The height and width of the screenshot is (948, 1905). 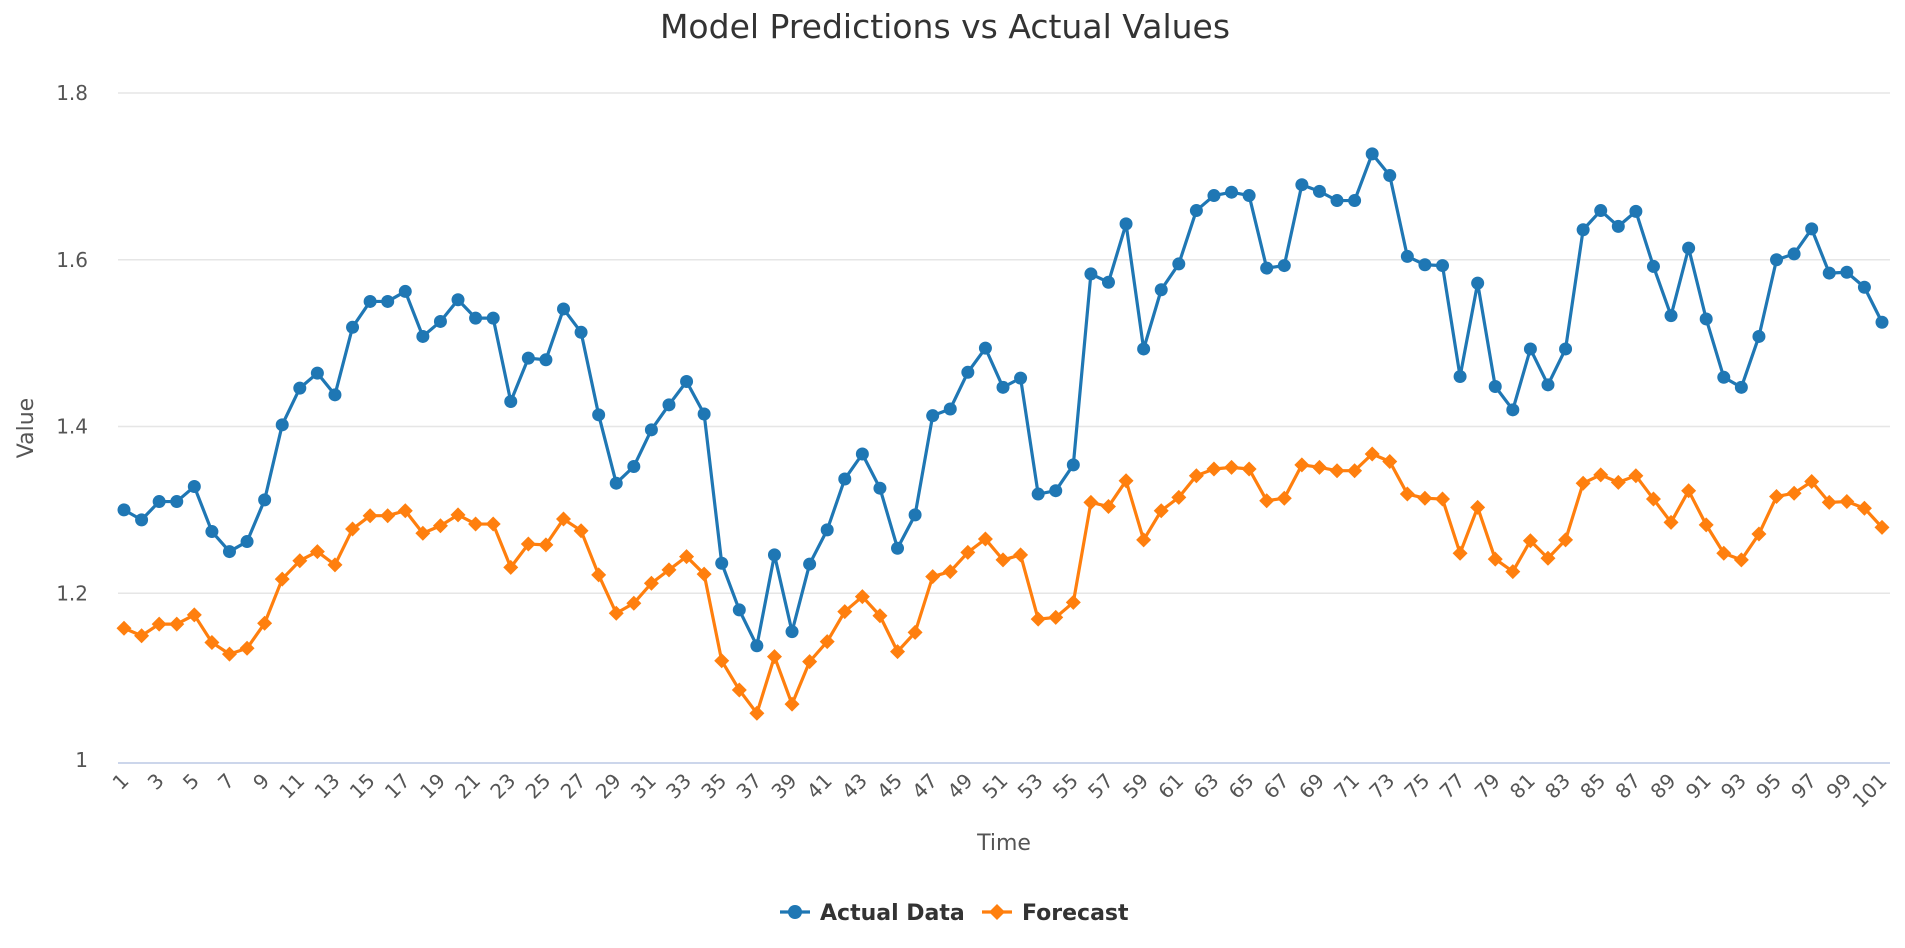 I want to click on x-tick-label: 43, so click(x=854, y=786).